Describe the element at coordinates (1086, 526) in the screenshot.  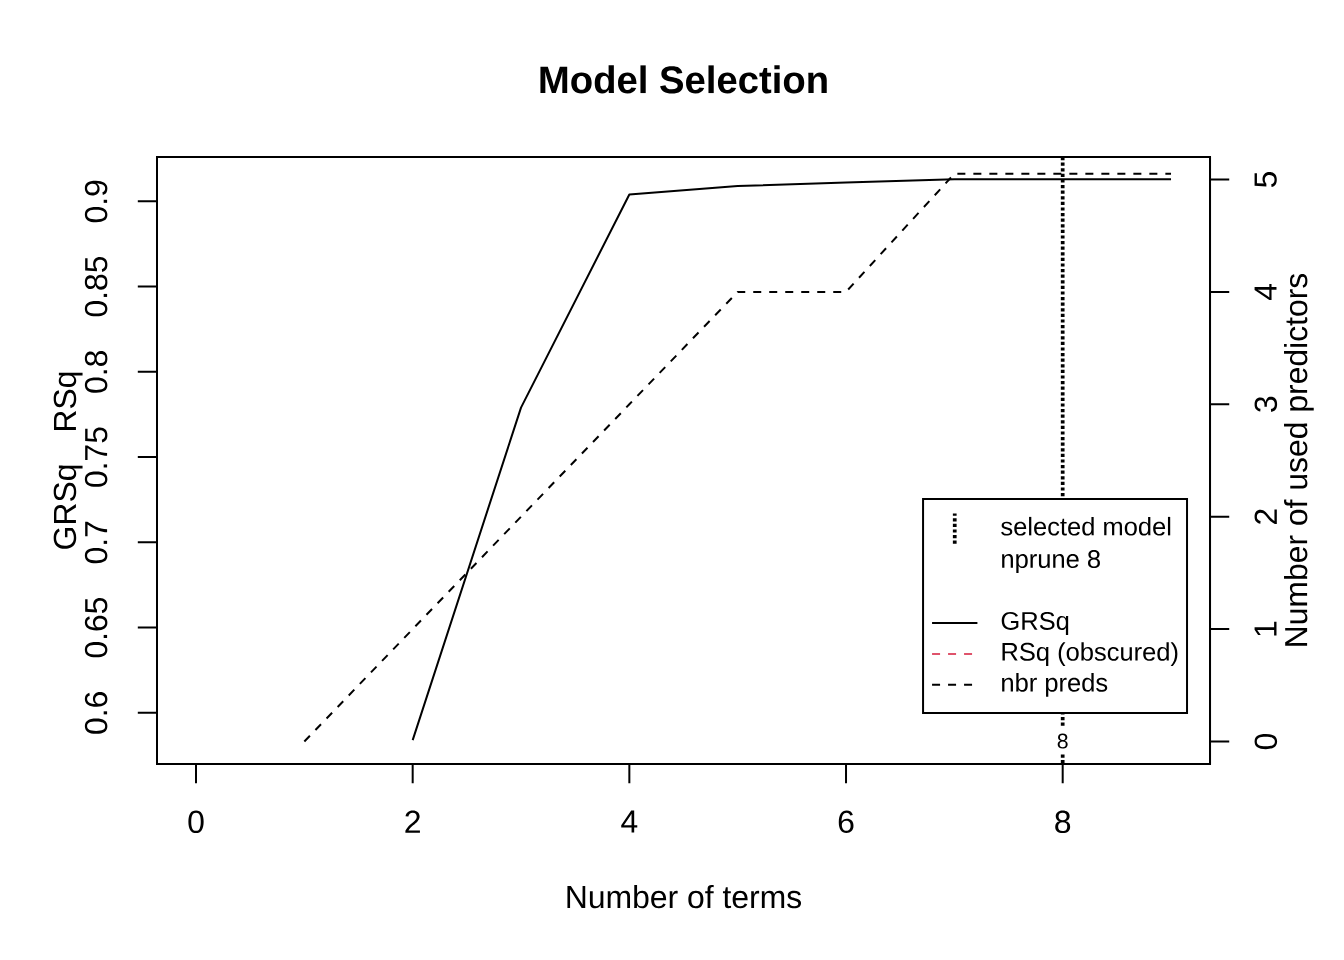
I see `annotation: selected model` at that location.